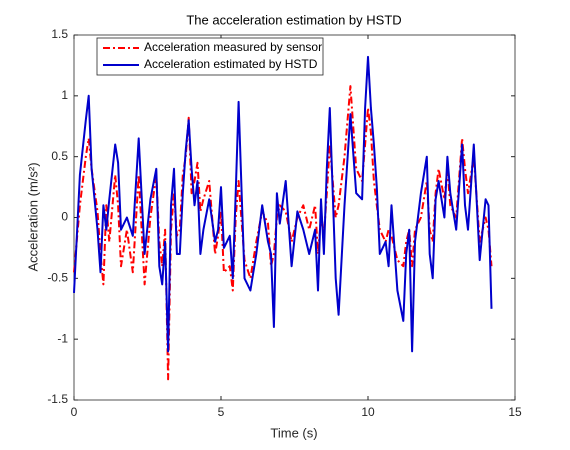 This screenshot has height=450, width=570. Describe the element at coordinates (293, 432) in the screenshot. I see `x-axis-label: Time (s)` at that location.